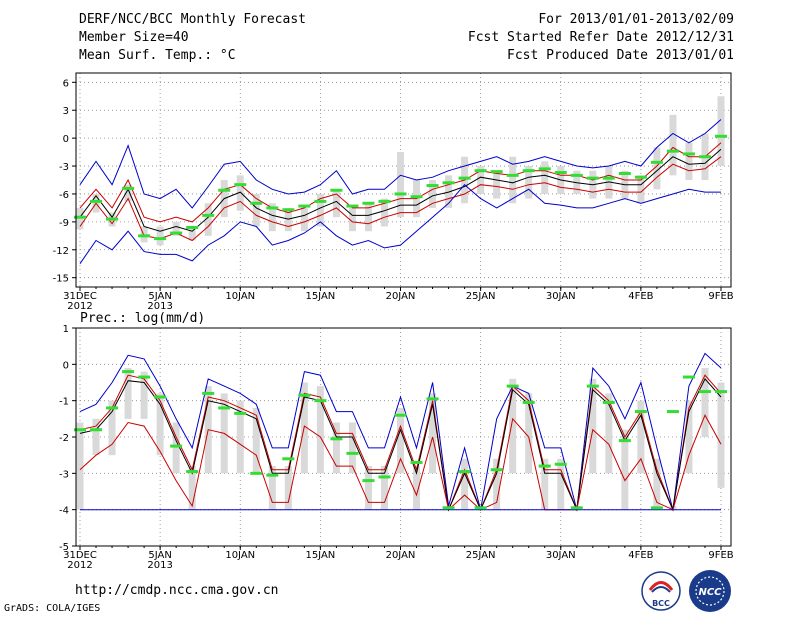 Image resolution: width=800 pixels, height=618 pixels. I want to click on prec-ytick-label: -5, so click(64, 547).